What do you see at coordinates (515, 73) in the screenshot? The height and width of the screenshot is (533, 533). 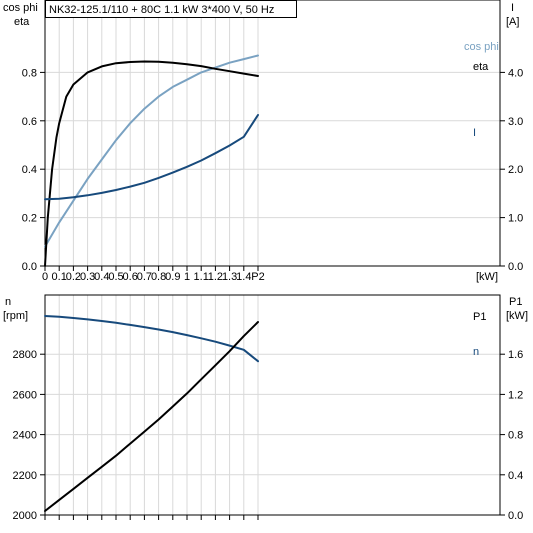 I see `right-y-tick-label: 4.0` at bounding box center [515, 73].